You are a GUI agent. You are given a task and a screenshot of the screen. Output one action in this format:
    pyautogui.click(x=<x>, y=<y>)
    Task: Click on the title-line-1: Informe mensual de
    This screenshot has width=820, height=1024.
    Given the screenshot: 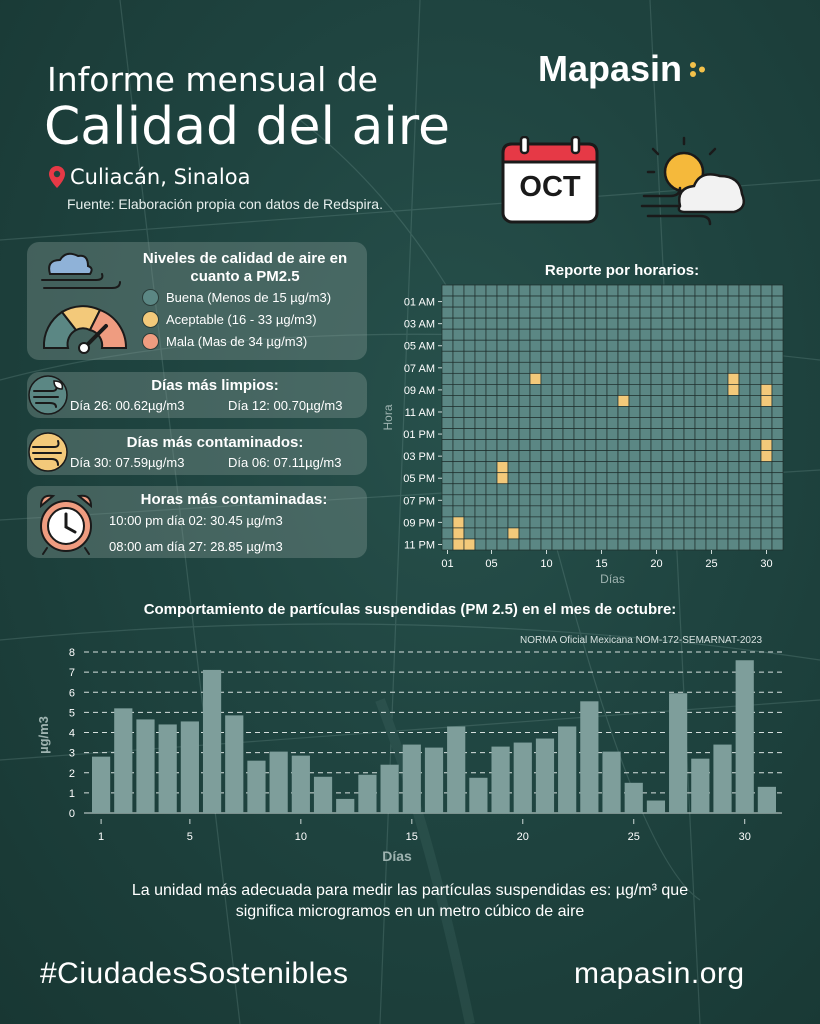 What is the action you would take?
    pyautogui.click(x=212, y=79)
    